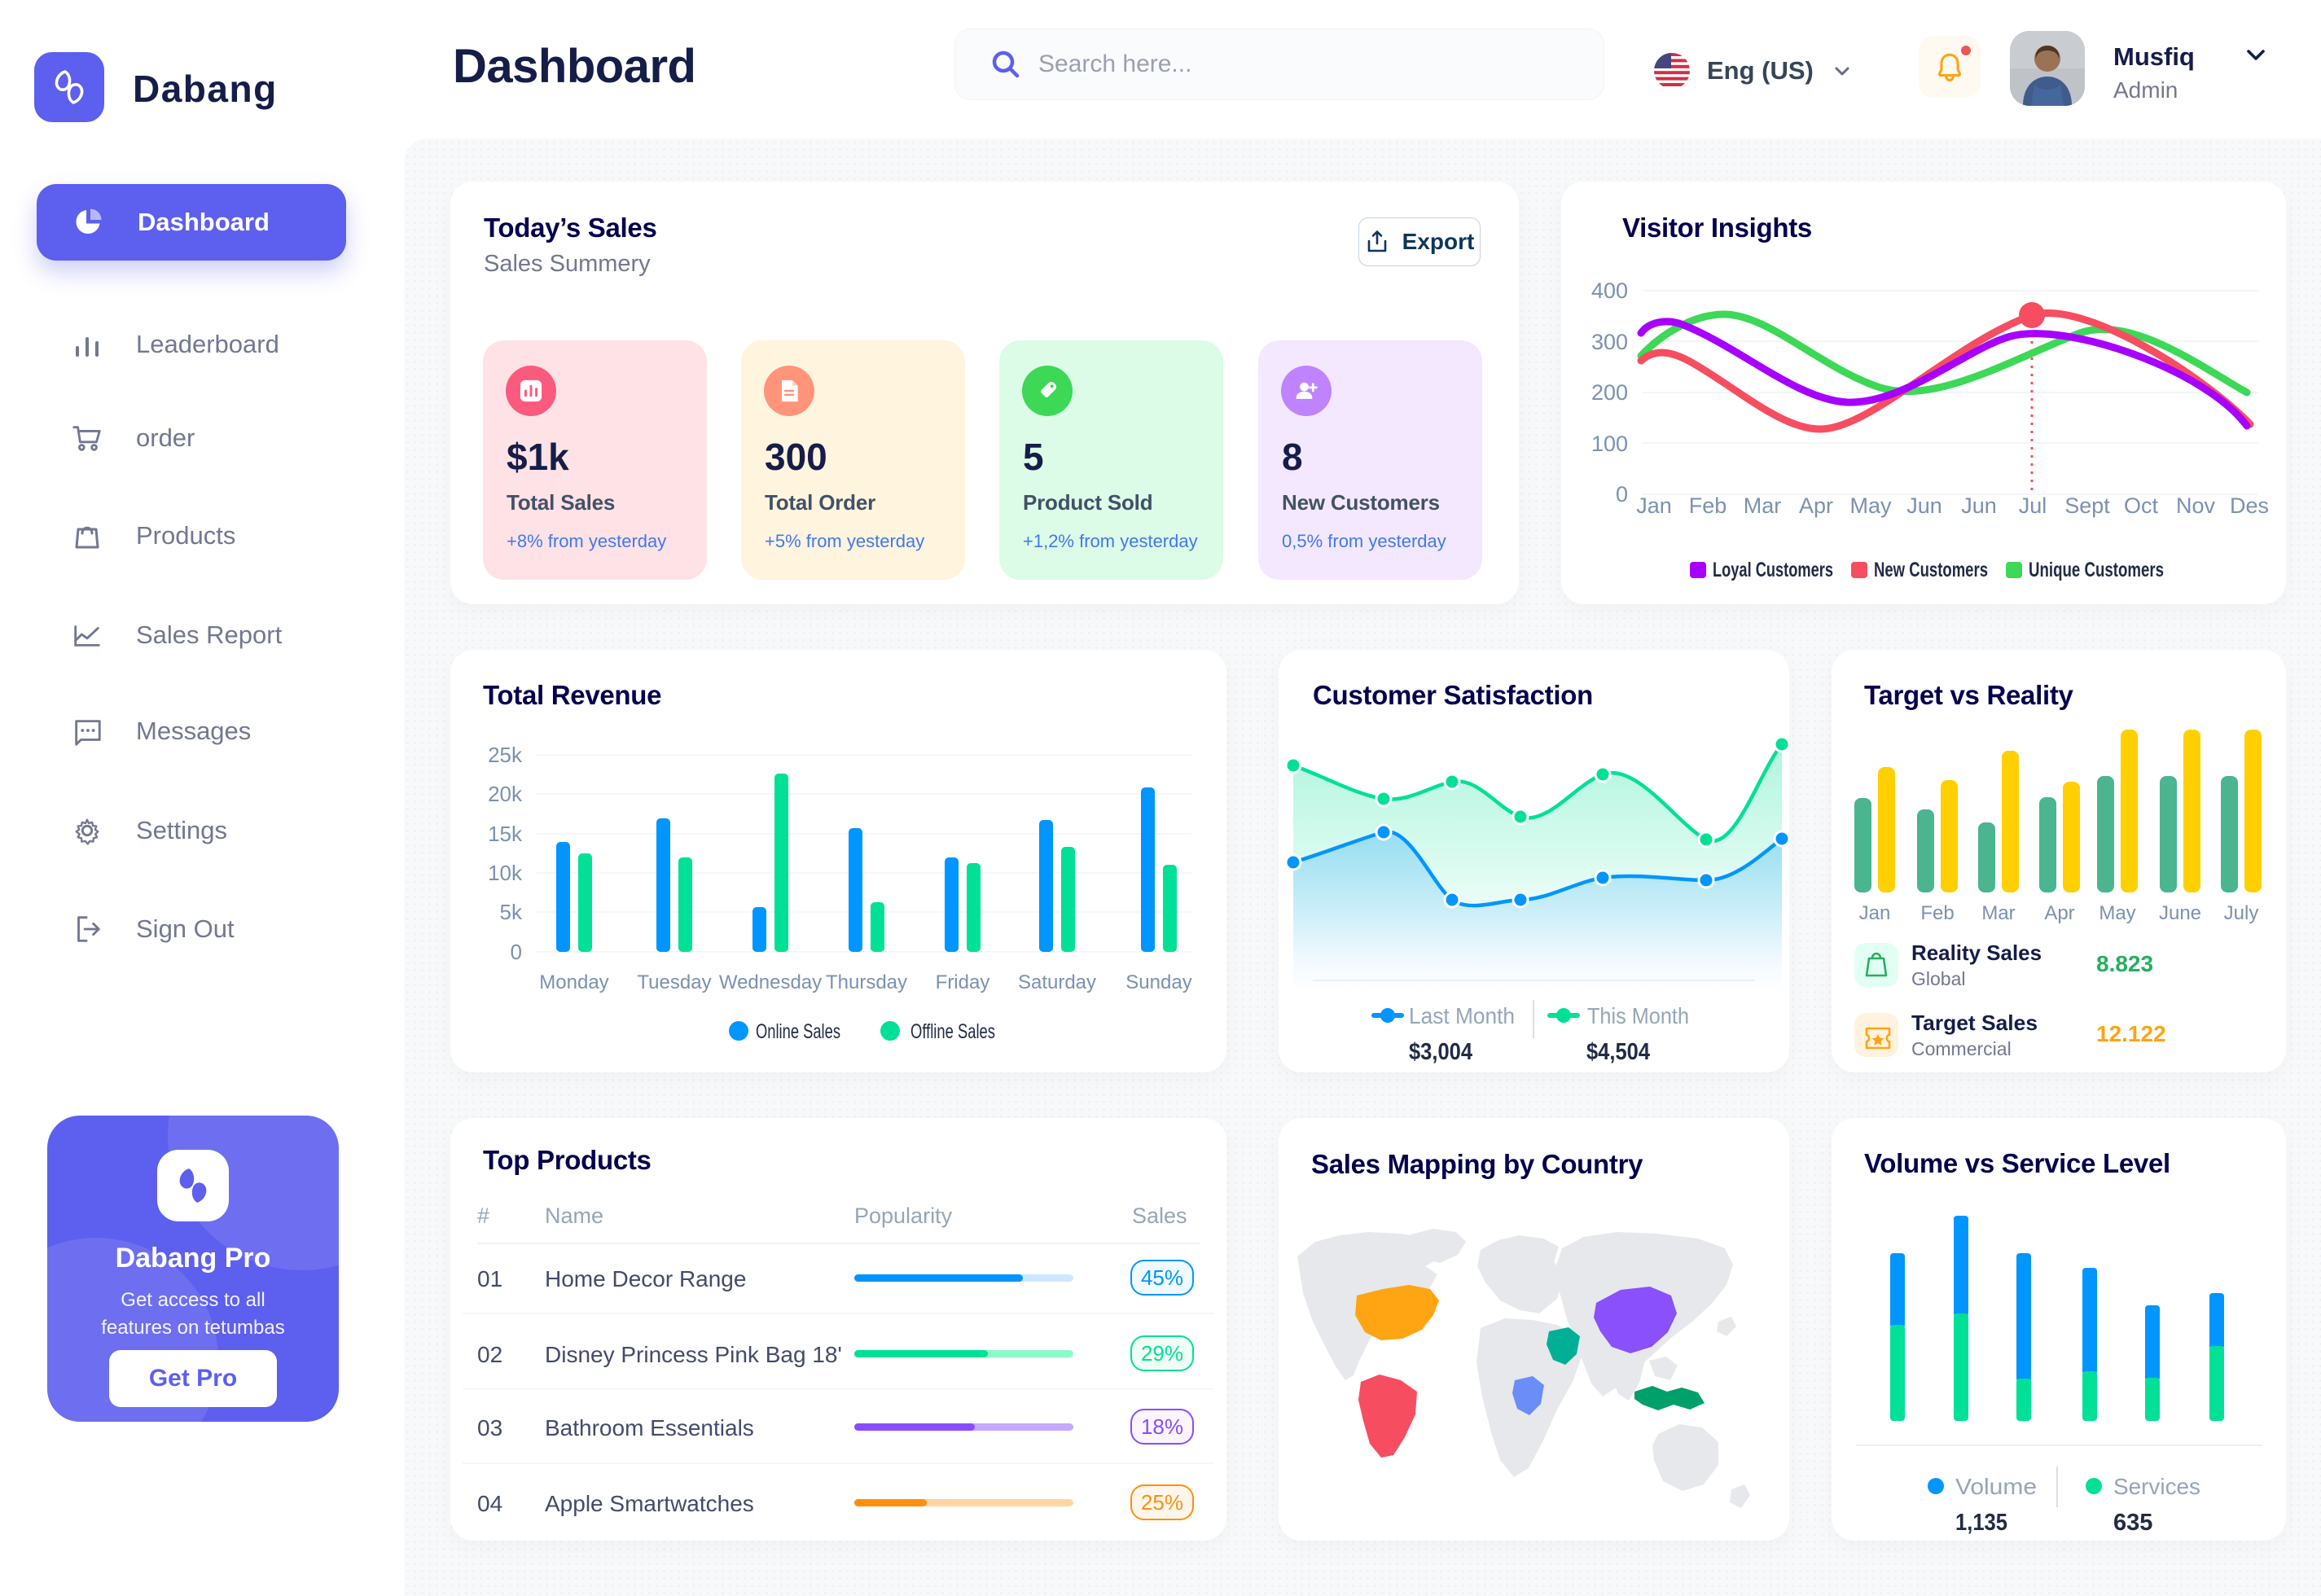  What do you see at coordinates (489, 1427) in the screenshot?
I see `svg-text: 03` at bounding box center [489, 1427].